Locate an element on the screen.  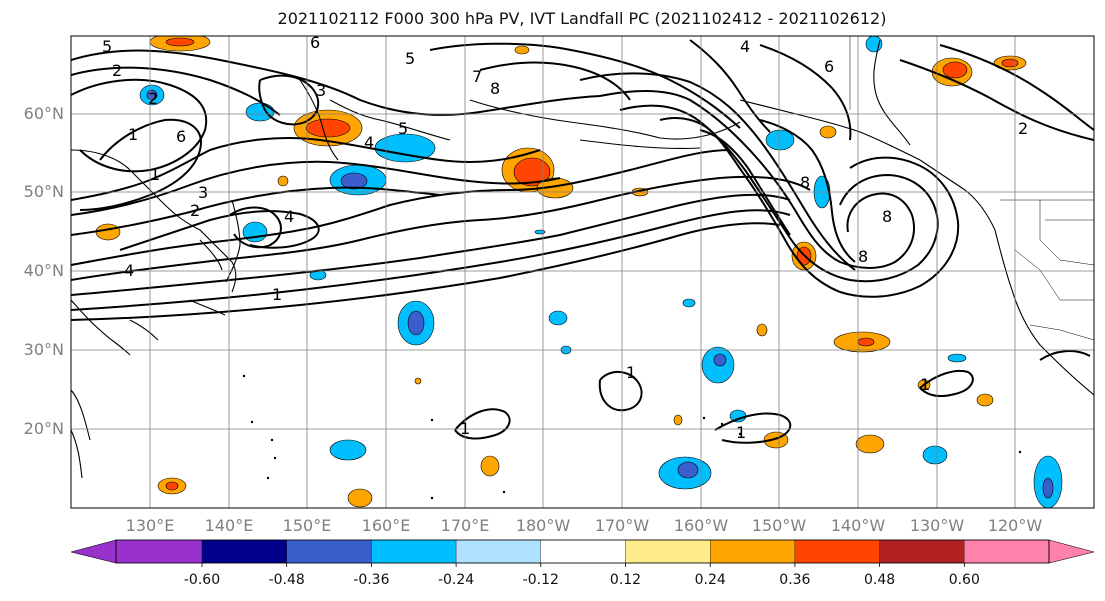
colorbar-tick: 0.24 is located at coordinates (710, 580).